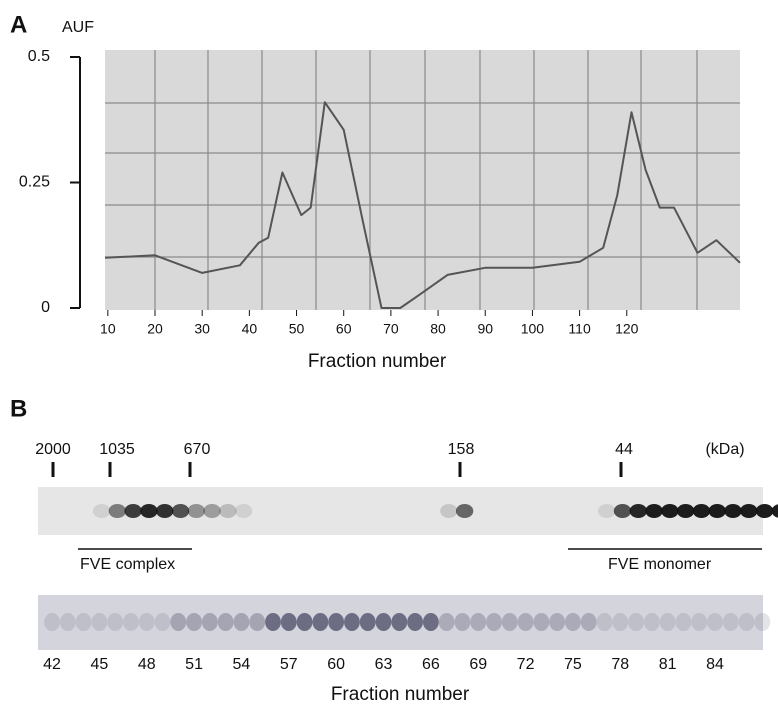  What do you see at coordinates (45, 307) in the screenshot?
I see `y-tick-label: 0` at bounding box center [45, 307].